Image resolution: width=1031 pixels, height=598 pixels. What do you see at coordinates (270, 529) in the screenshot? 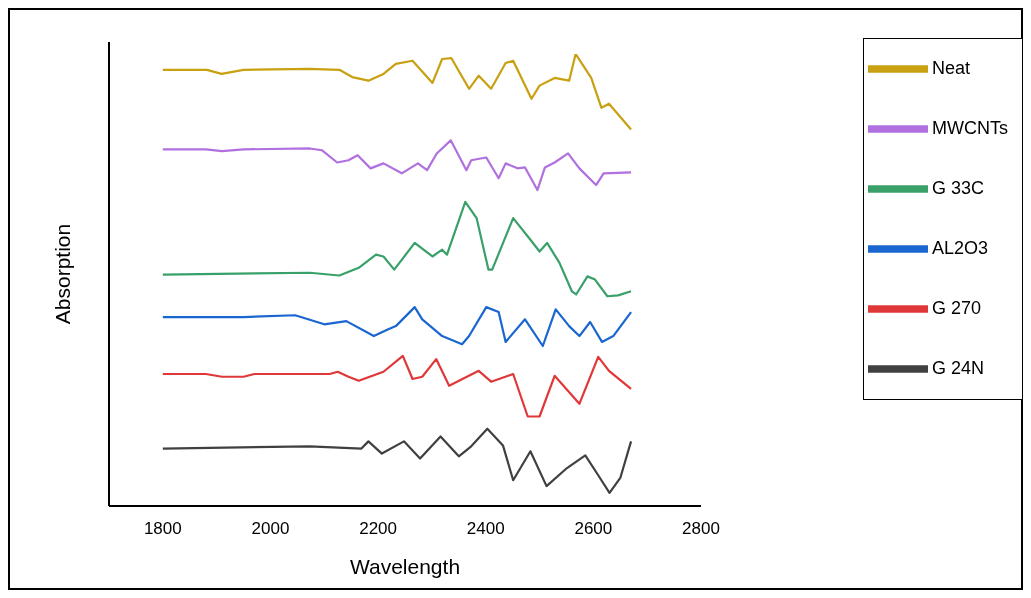
I see `x-tick-label: 2000` at bounding box center [270, 529].